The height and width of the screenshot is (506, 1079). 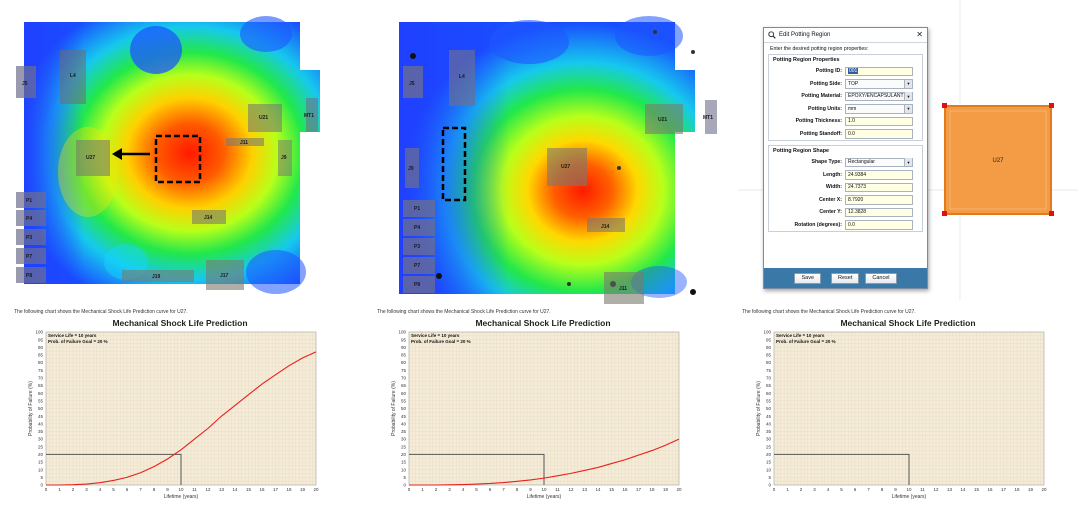 I want to click on potting-material-select: EPOXY/ENCAPSULANT ▼, so click(x=879, y=96).